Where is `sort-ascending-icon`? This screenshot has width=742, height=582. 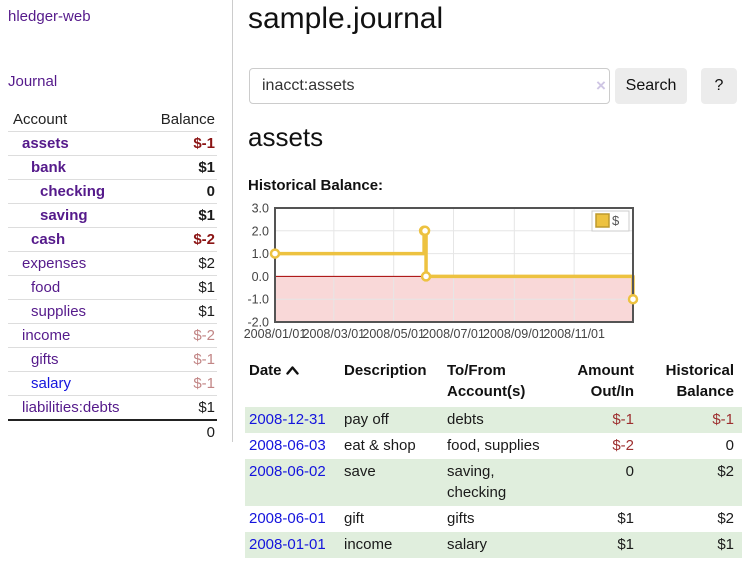 sort-ascending-icon is located at coordinates (292, 371).